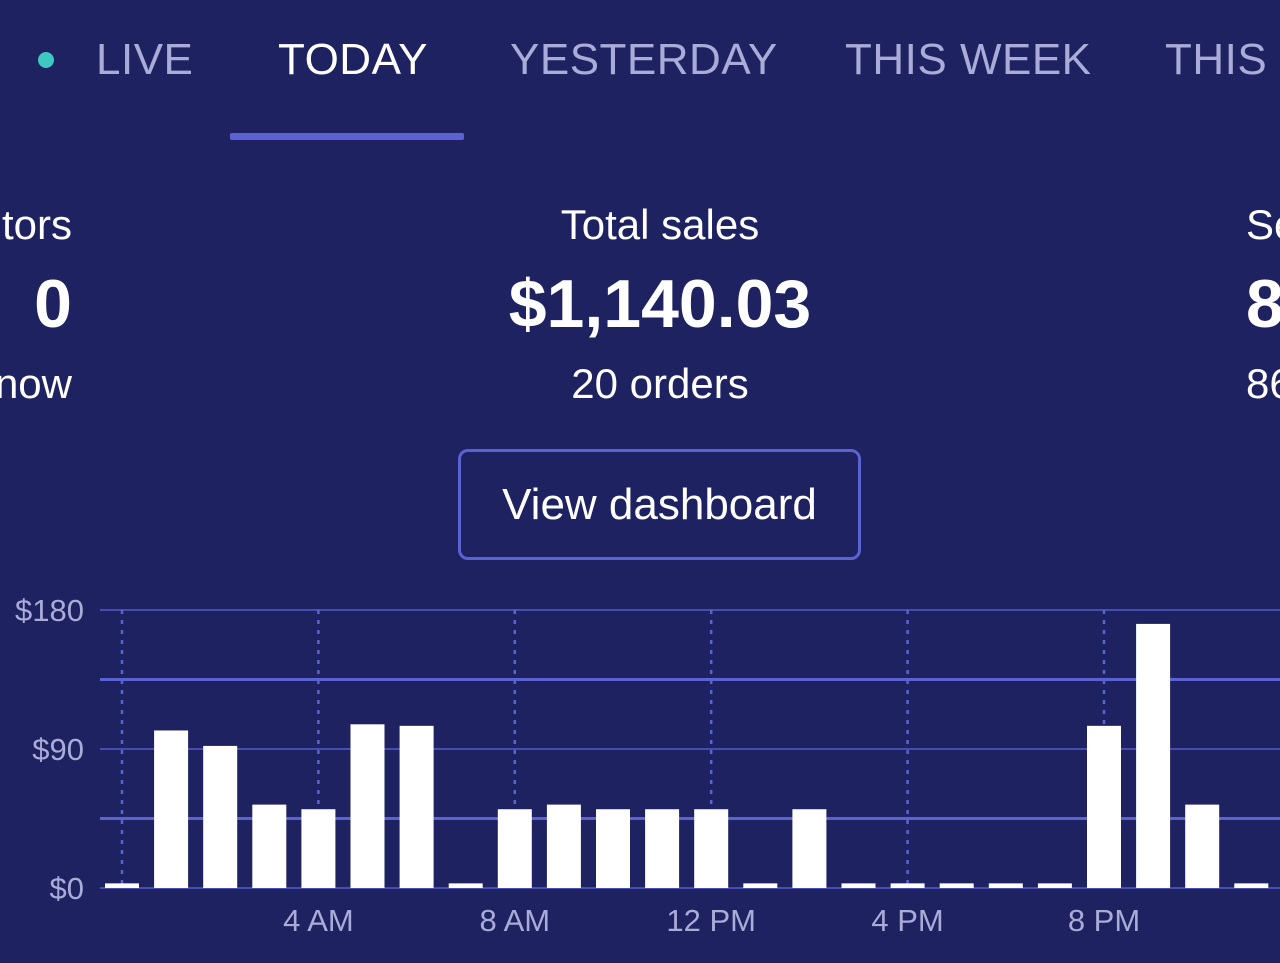  What do you see at coordinates (58, 749) in the screenshot?
I see `y-tick-label: $90` at bounding box center [58, 749].